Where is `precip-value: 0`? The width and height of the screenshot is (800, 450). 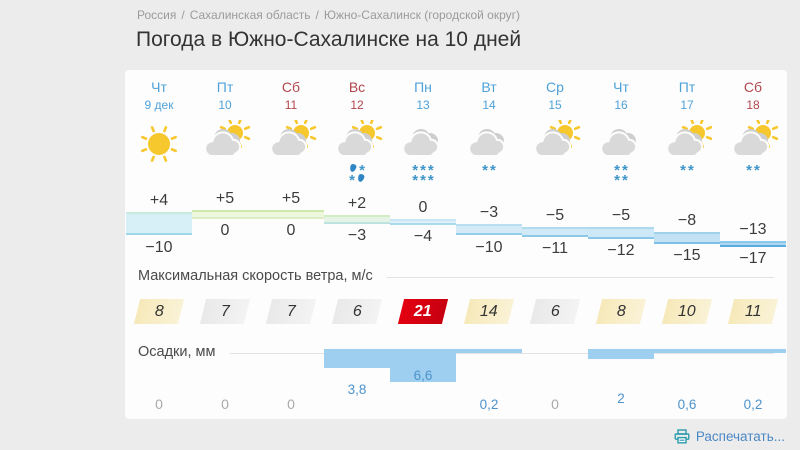 precip-value: 0 is located at coordinates (159, 404).